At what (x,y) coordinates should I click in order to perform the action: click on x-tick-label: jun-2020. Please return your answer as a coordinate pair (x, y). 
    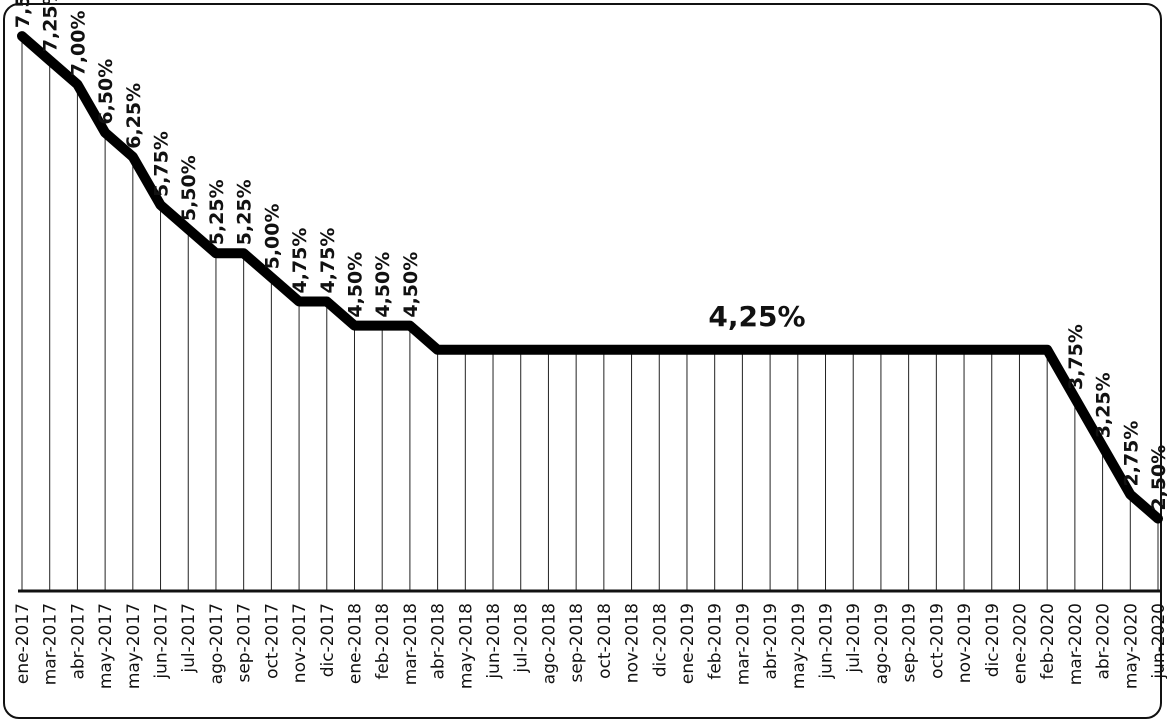
    Looking at the image, I should click on (1158, 641).